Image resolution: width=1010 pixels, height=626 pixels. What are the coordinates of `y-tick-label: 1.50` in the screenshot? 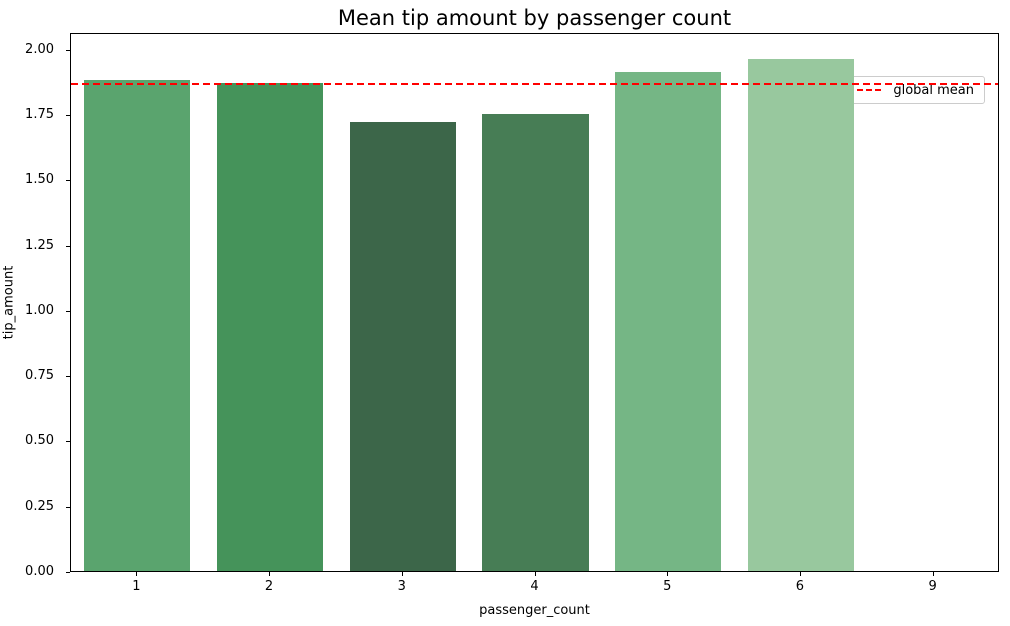 It's located at (39, 180).